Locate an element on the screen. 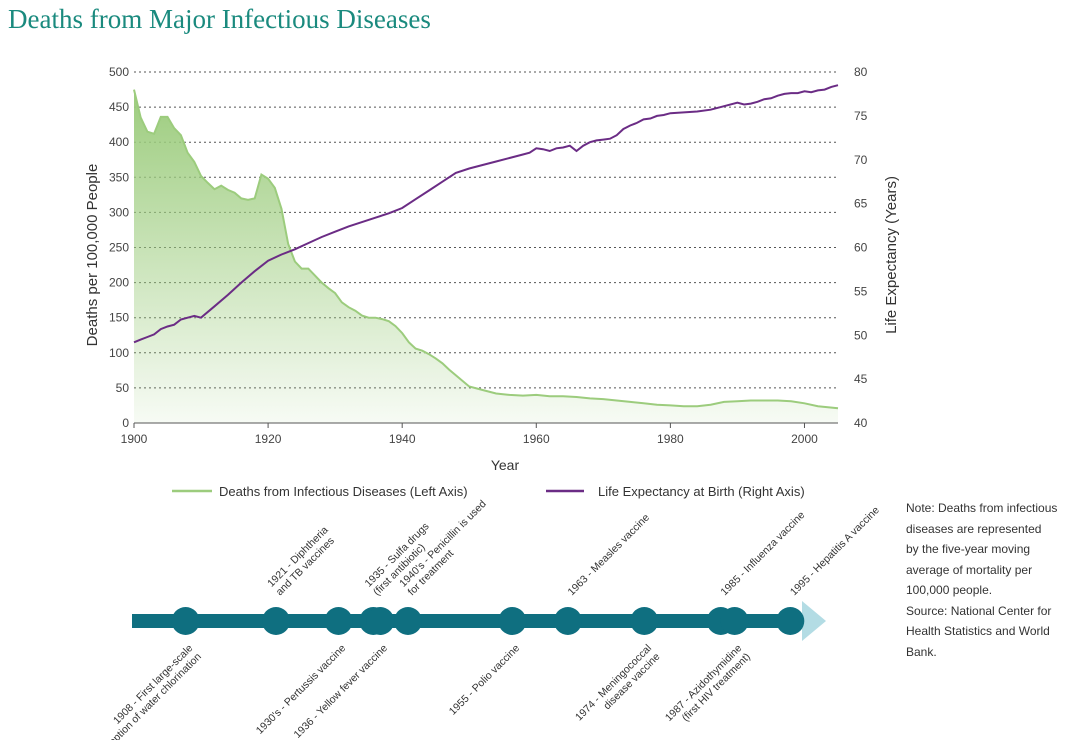 This screenshot has width=1080, height=740. y-tick-label: 50 is located at coordinates (123, 388).